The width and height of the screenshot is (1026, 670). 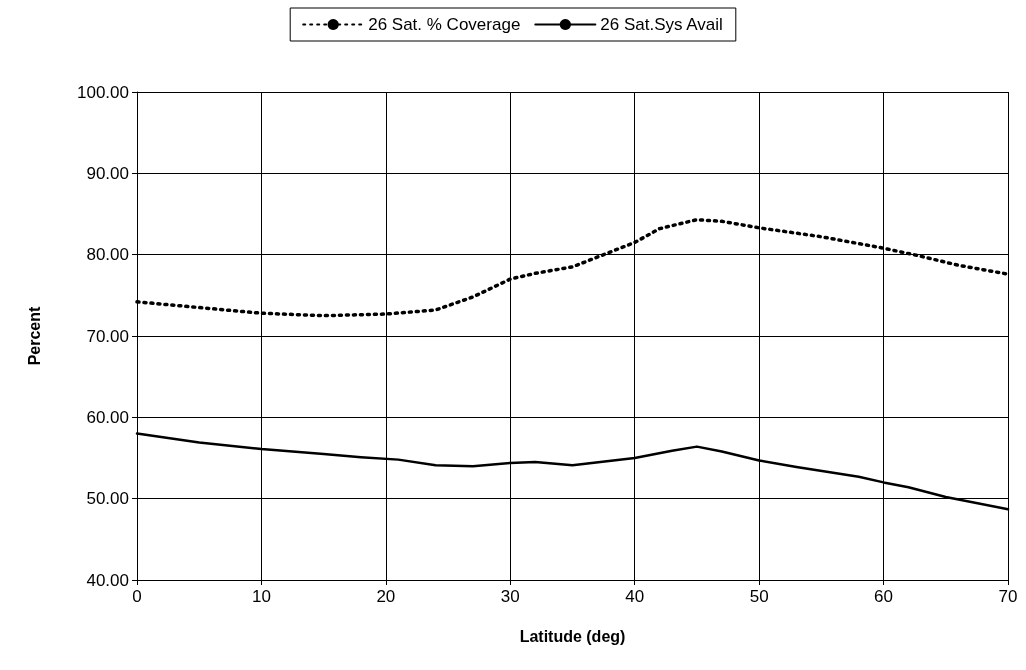 I want to click on x-tick-label: 30, so click(x=510, y=596).